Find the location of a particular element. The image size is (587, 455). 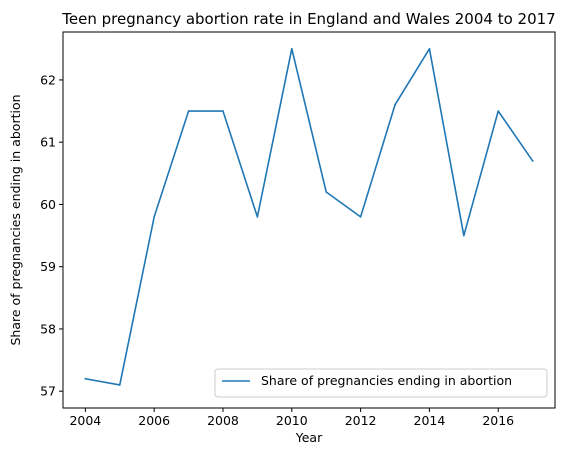

y-tick-label: 58 is located at coordinates (48, 328).